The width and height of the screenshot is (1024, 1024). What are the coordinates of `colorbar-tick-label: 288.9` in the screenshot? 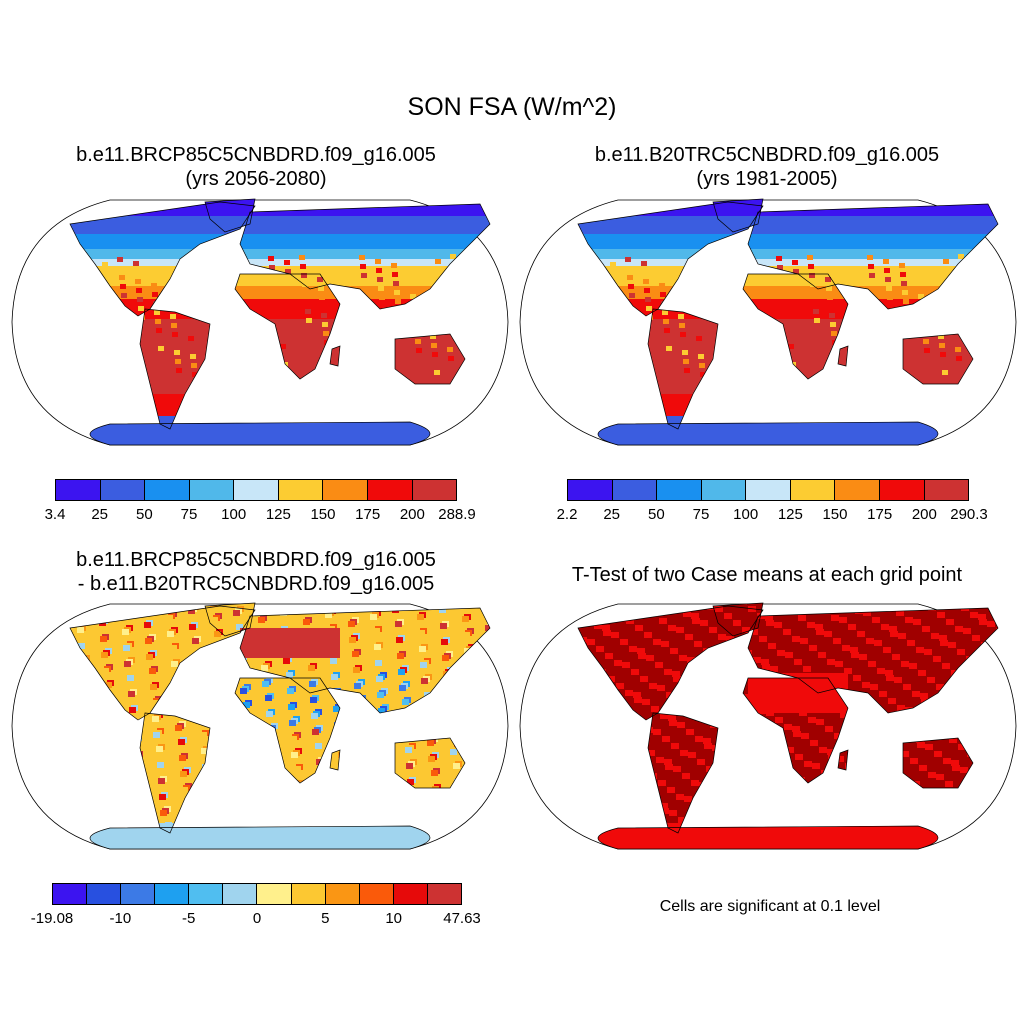 It's located at (457, 514).